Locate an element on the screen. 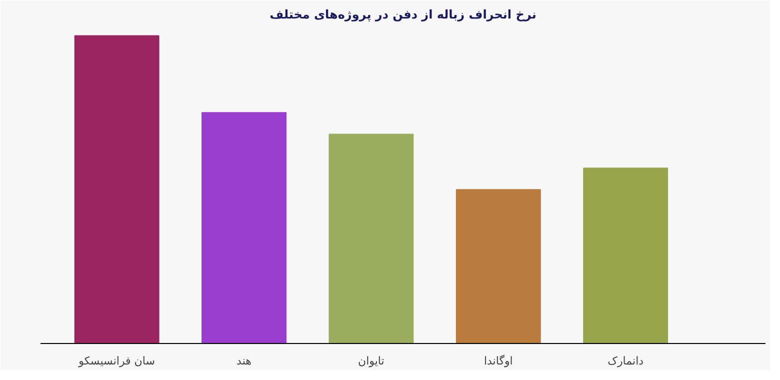 Image resolution: width=780 pixels, height=380 pixels. chart-title: نرخ انحراف زباله از دفن در پروژه‌های مختلف is located at coordinates (403, 15).